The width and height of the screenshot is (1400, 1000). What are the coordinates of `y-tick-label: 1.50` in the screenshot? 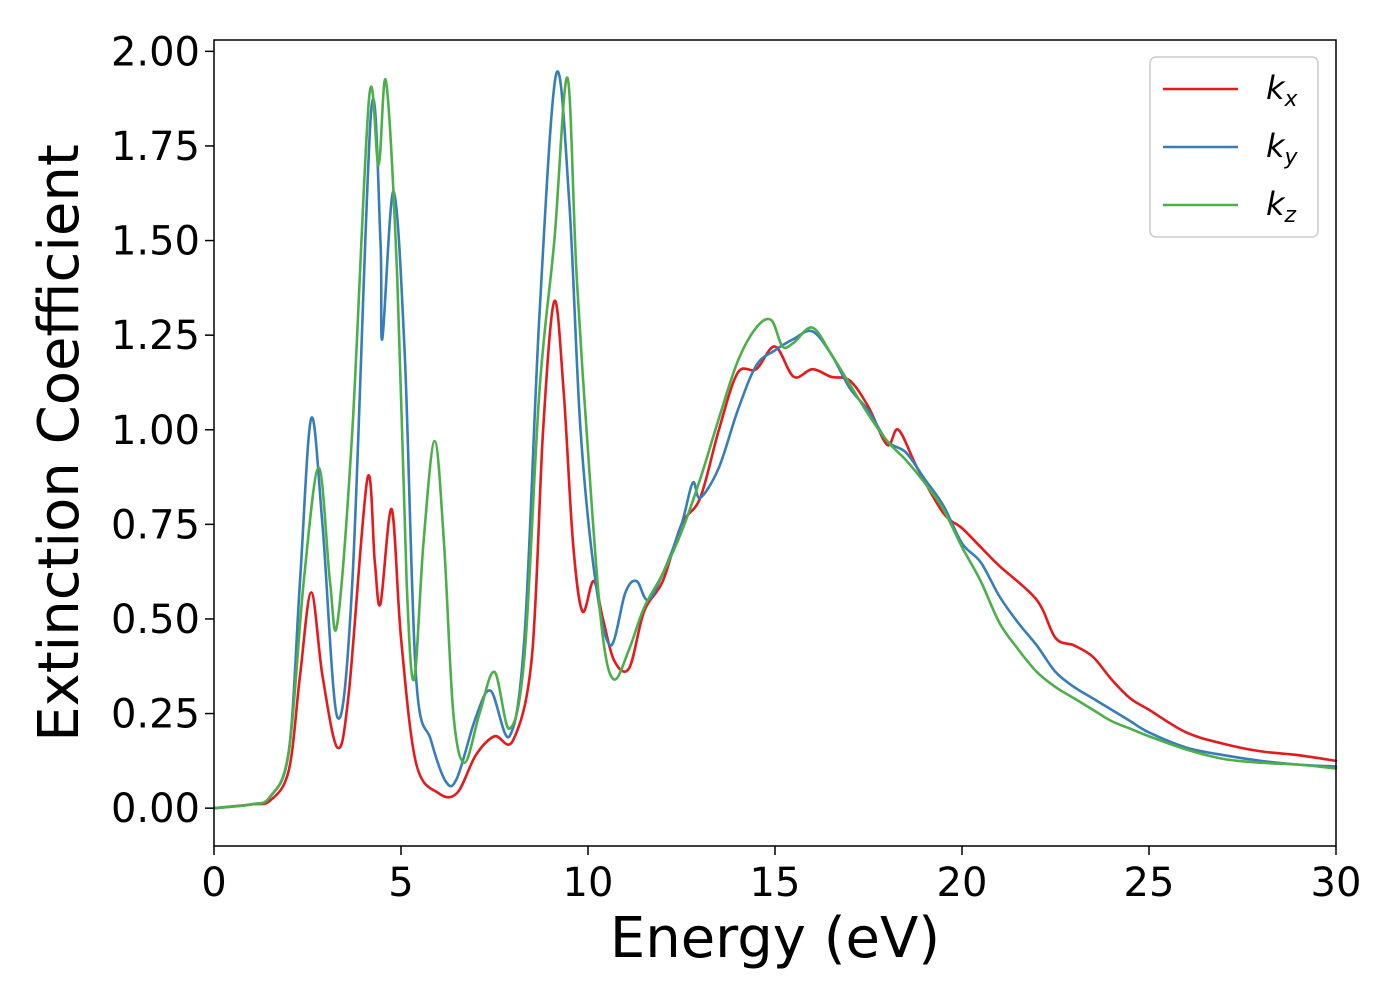 It's located at (155, 242).